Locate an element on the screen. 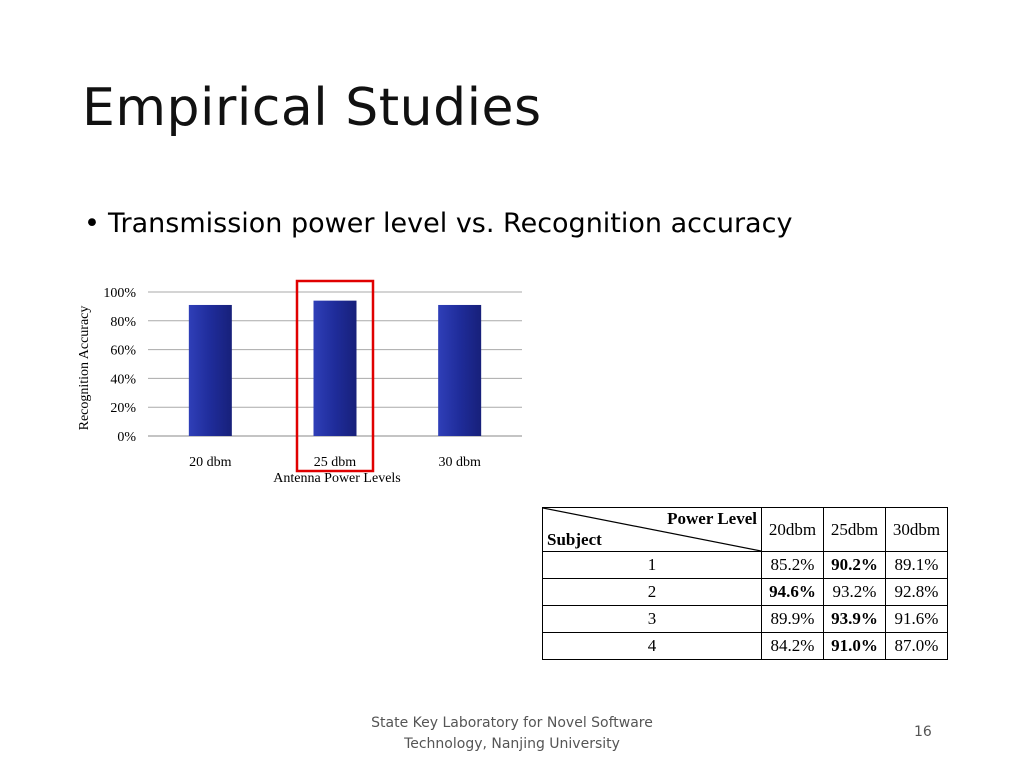 This screenshot has height=768, width=1024. y-tick-label: 20% is located at coordinates (123, 408).